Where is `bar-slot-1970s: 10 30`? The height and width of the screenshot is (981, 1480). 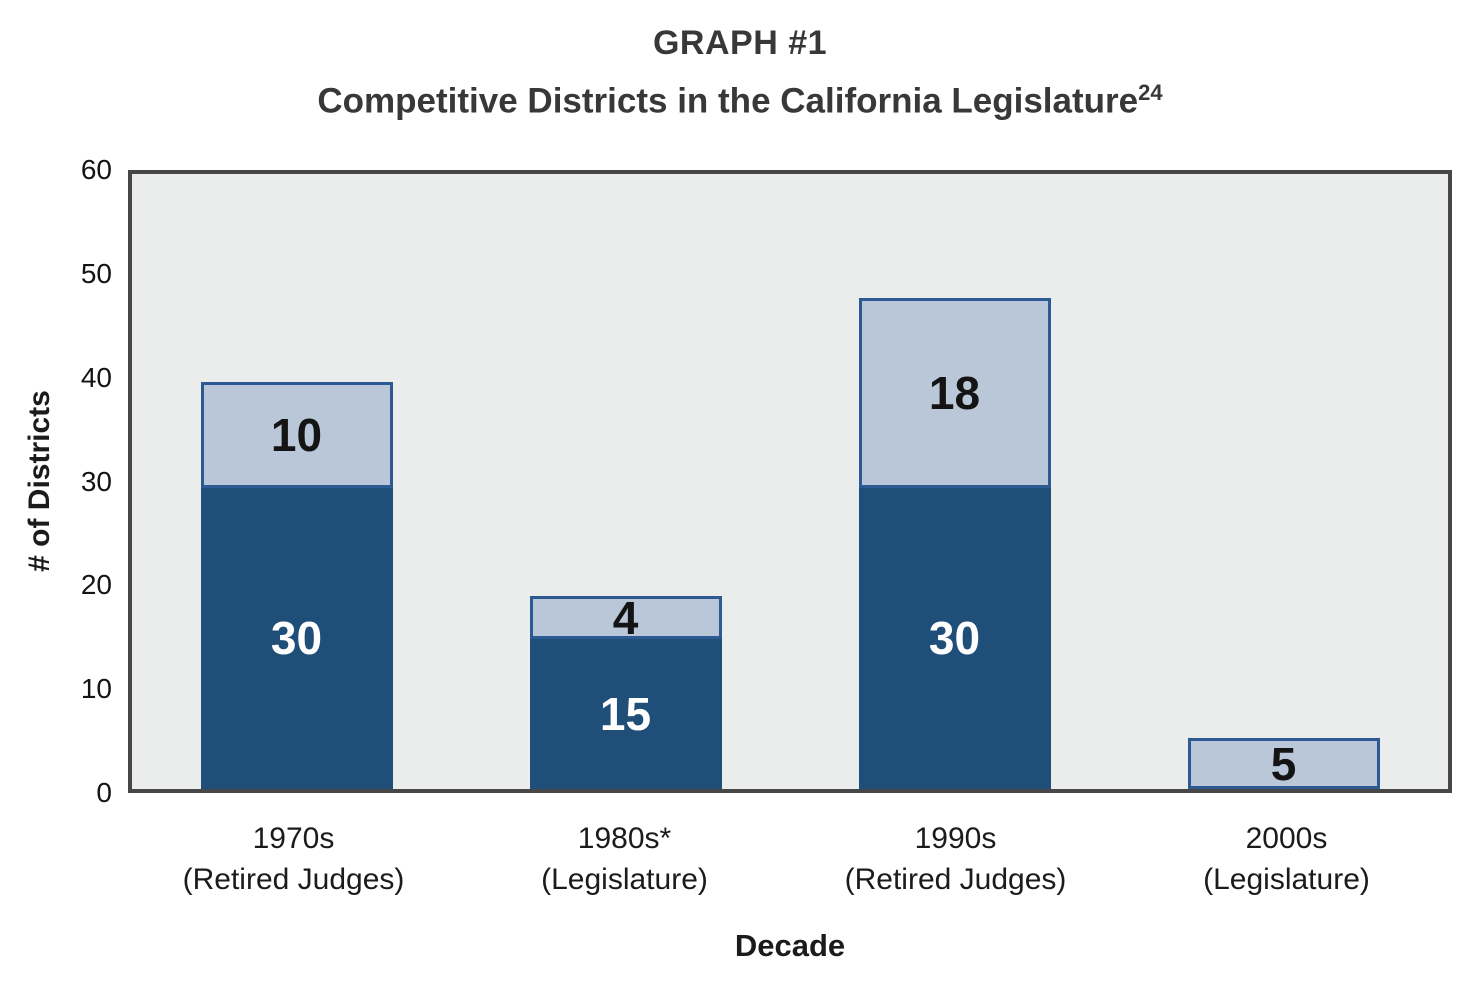 bar-slot-1970s: 10 30 is located at coordinates (296, 481).